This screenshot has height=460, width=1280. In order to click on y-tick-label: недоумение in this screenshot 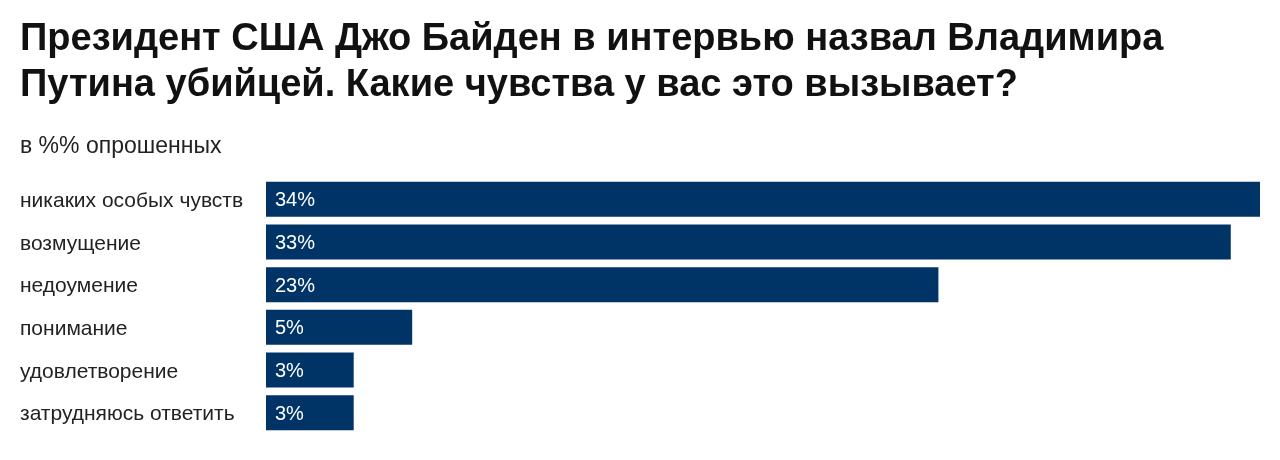, I will do `click(79, 285)`.